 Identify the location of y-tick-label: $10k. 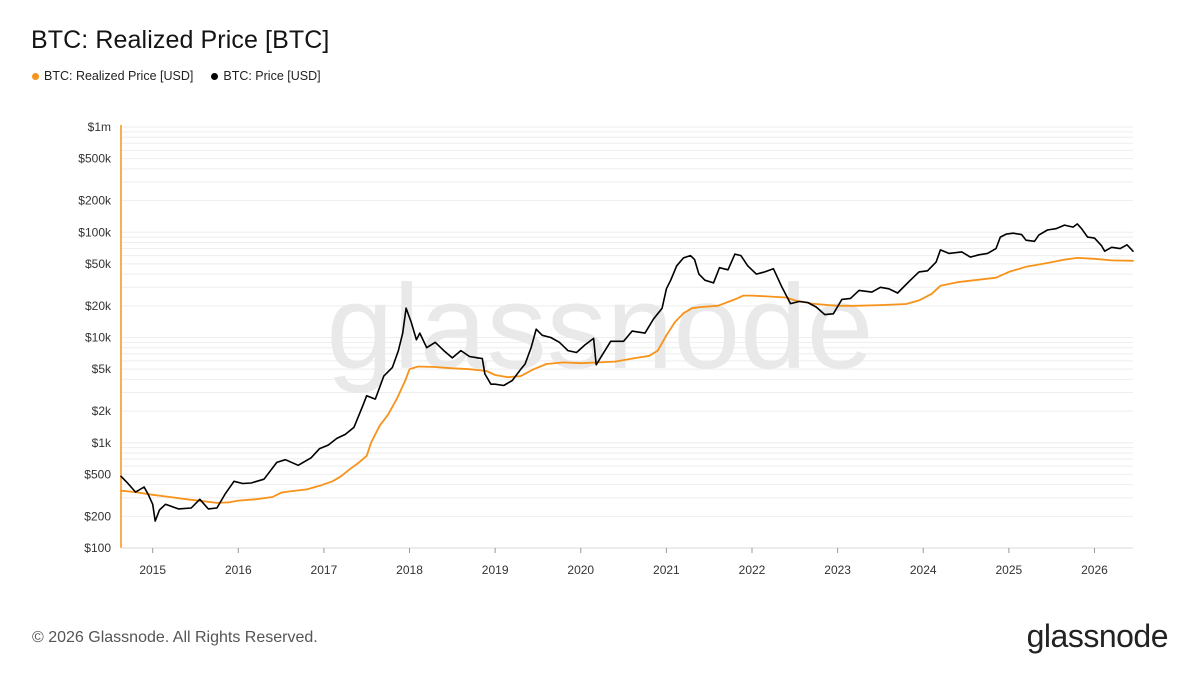
(98, 338).